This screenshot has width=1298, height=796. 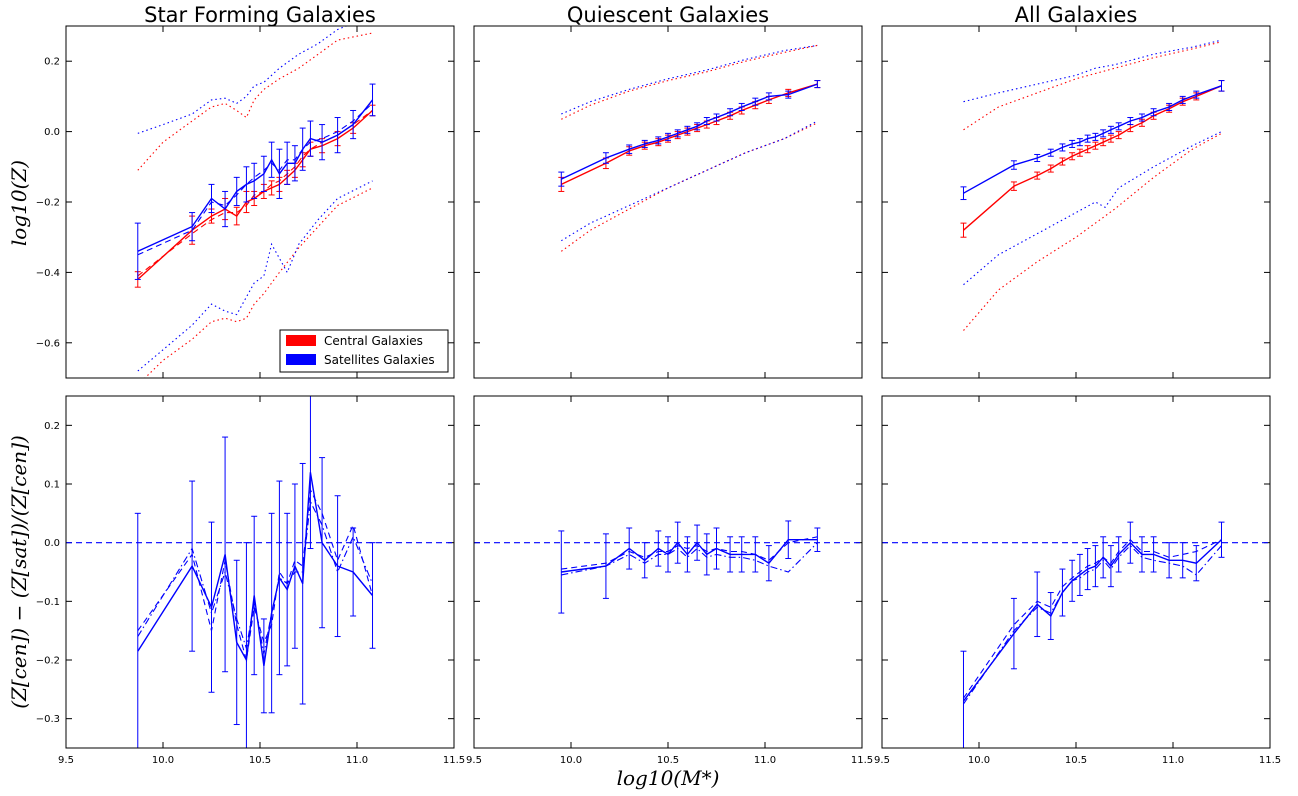 What do you see at coordinates (668, 572) in the screenshot?
I see `axes-frame` at bounding box center [668, 572].